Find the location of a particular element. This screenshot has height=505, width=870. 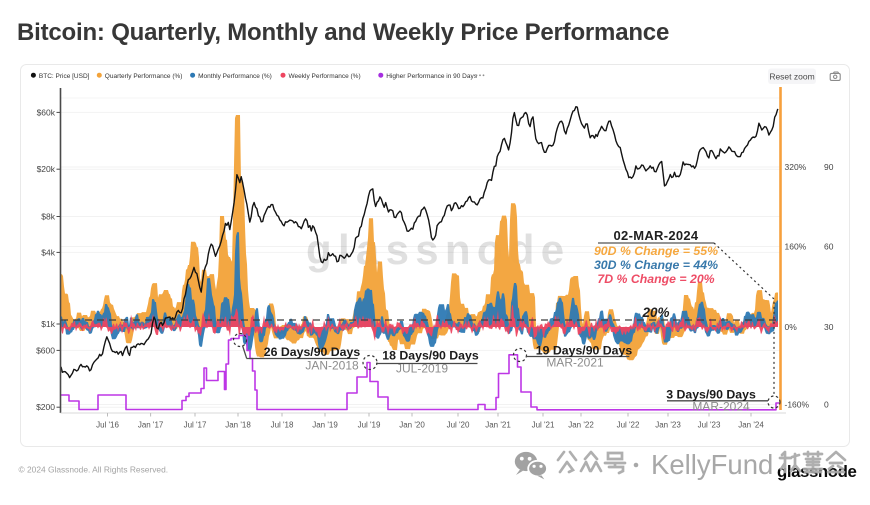

svg-text: Jan '18 is located at coordinates (238, 425).